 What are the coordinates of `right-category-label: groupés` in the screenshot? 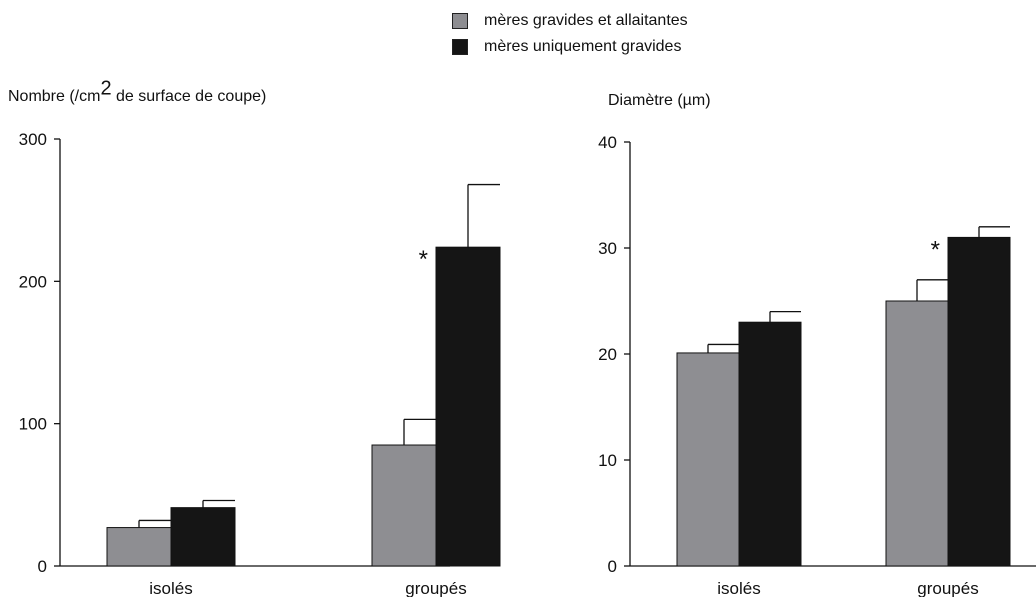 It's located at (947, 588).